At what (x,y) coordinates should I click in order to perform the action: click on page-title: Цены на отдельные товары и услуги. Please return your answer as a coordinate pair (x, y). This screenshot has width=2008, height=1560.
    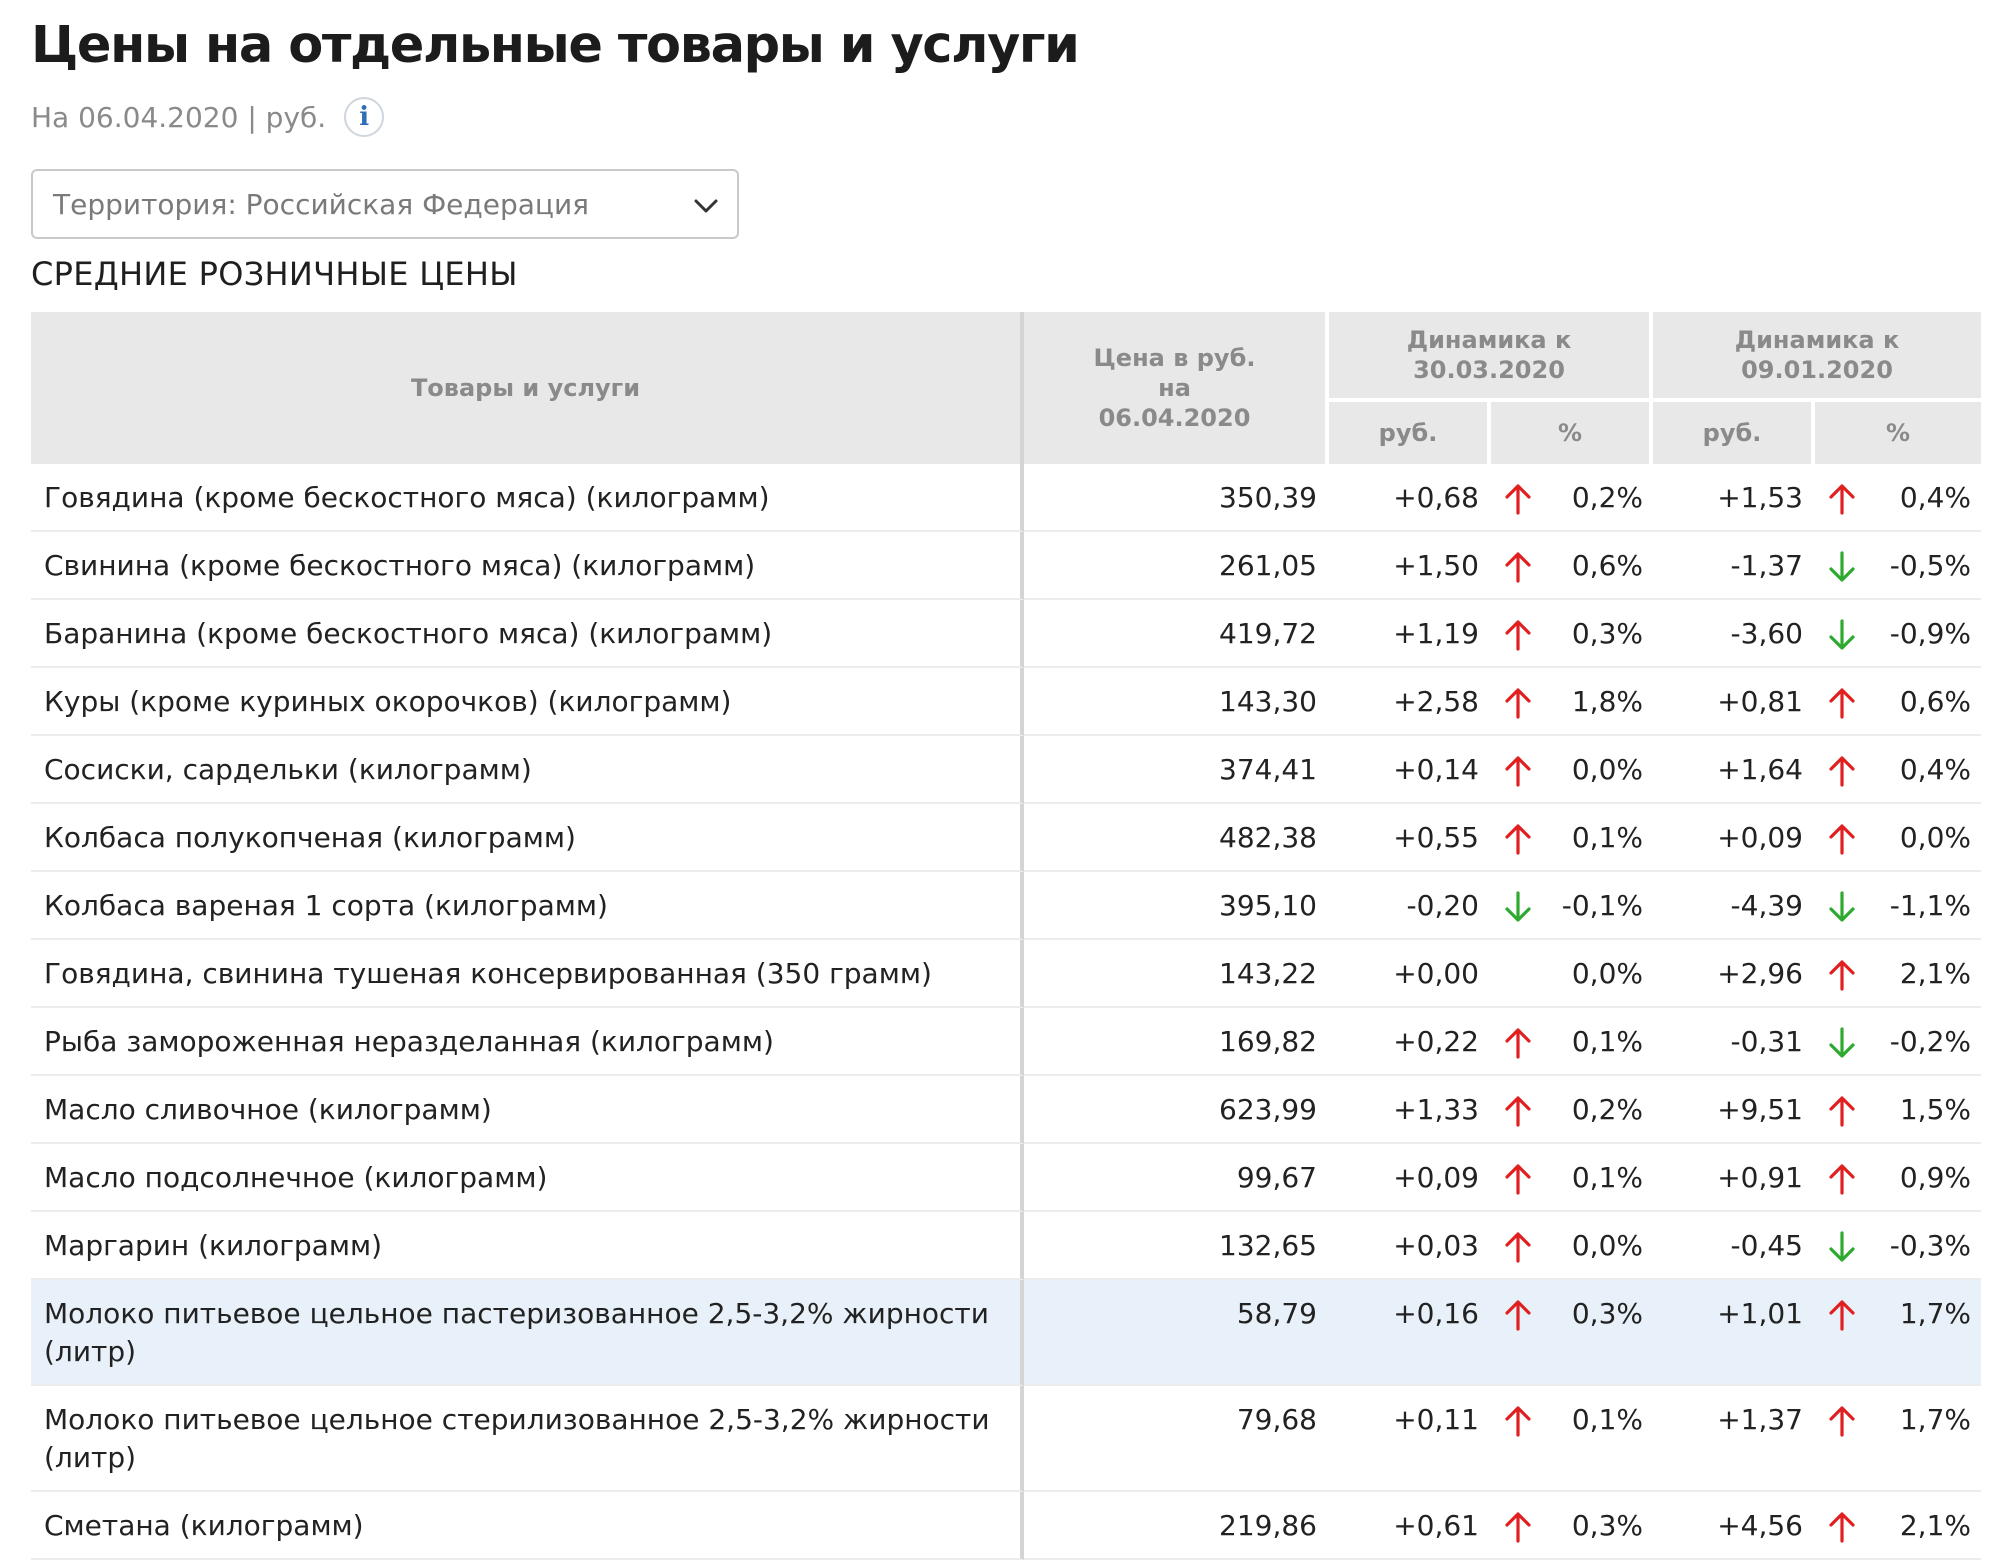
    Looking at the image, I should click on (555, 45).